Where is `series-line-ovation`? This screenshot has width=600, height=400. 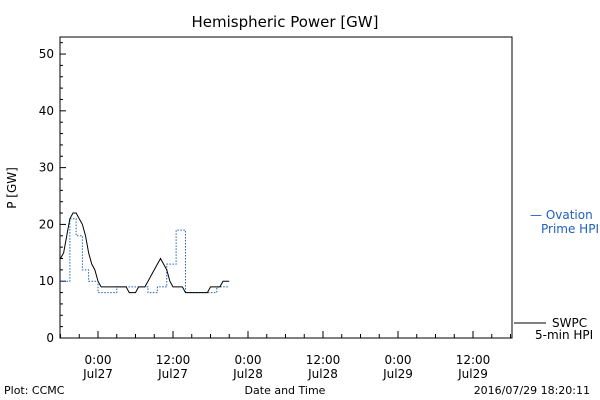 series-line-ovation is located at coordinates (145, 256).